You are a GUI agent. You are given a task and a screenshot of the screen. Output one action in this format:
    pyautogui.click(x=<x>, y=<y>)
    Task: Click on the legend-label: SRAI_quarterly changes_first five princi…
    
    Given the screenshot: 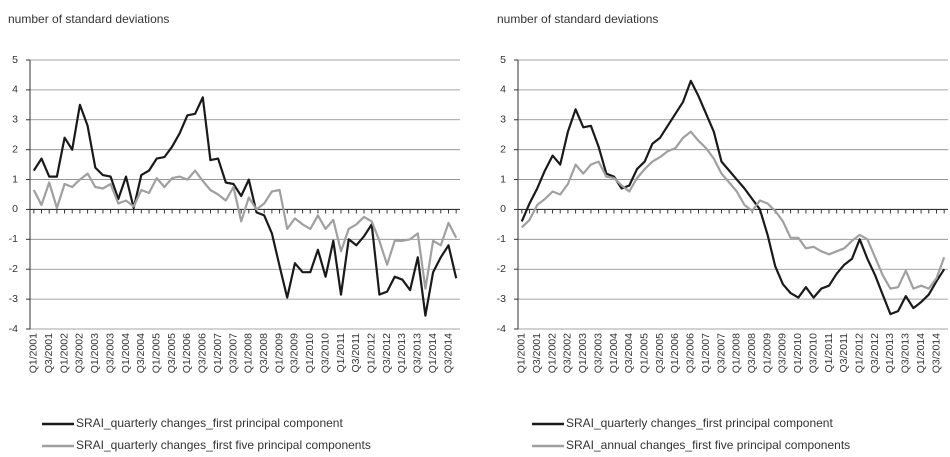 What is the action you would take?
    pyautogui.click(x=223, y=445)
    